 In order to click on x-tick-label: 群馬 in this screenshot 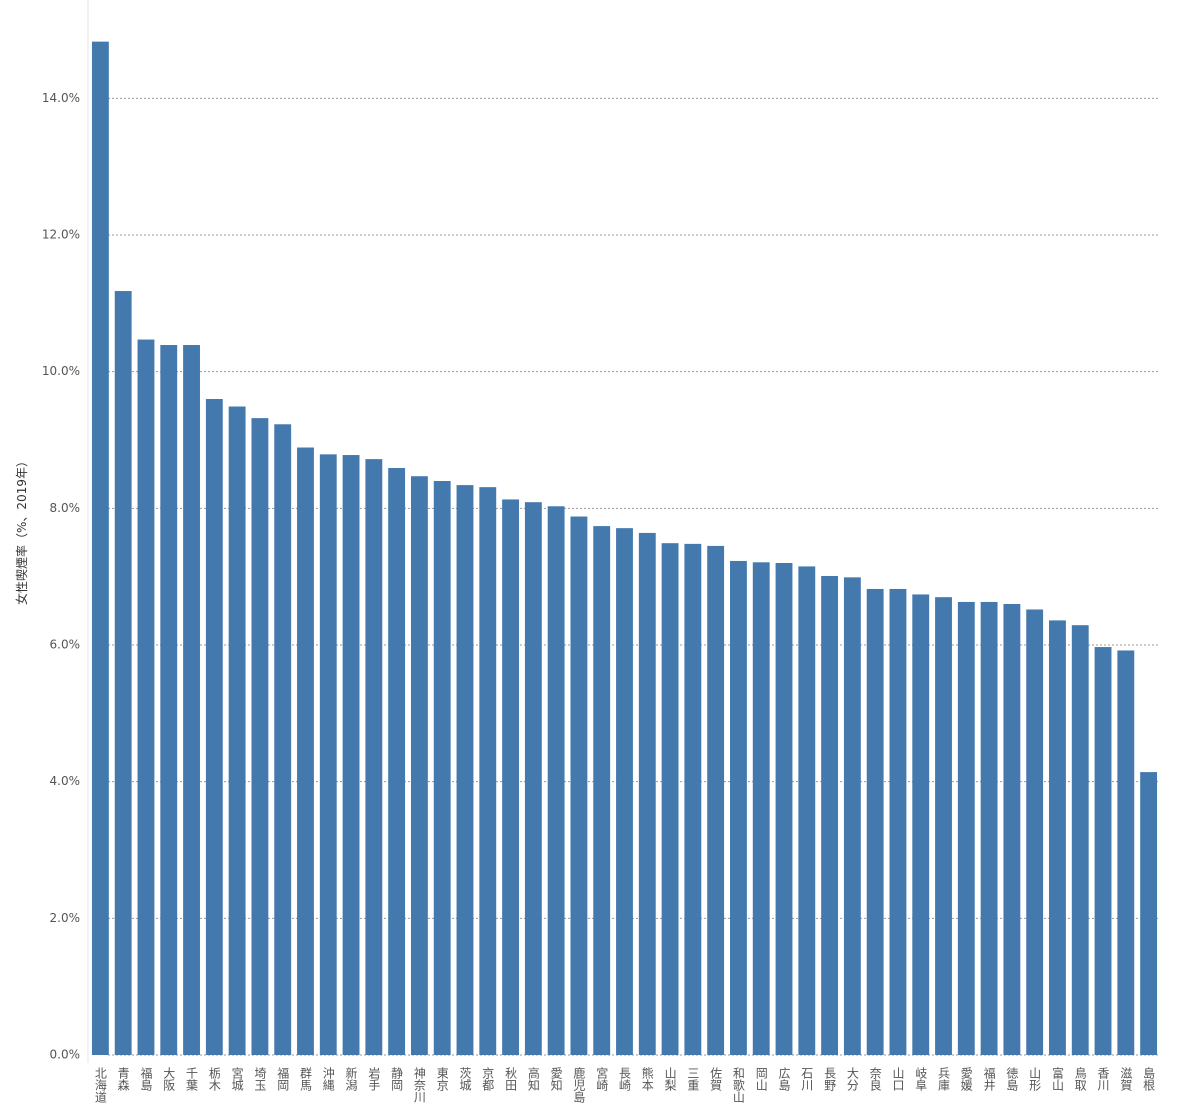, I will do `click(305, 1079)`.